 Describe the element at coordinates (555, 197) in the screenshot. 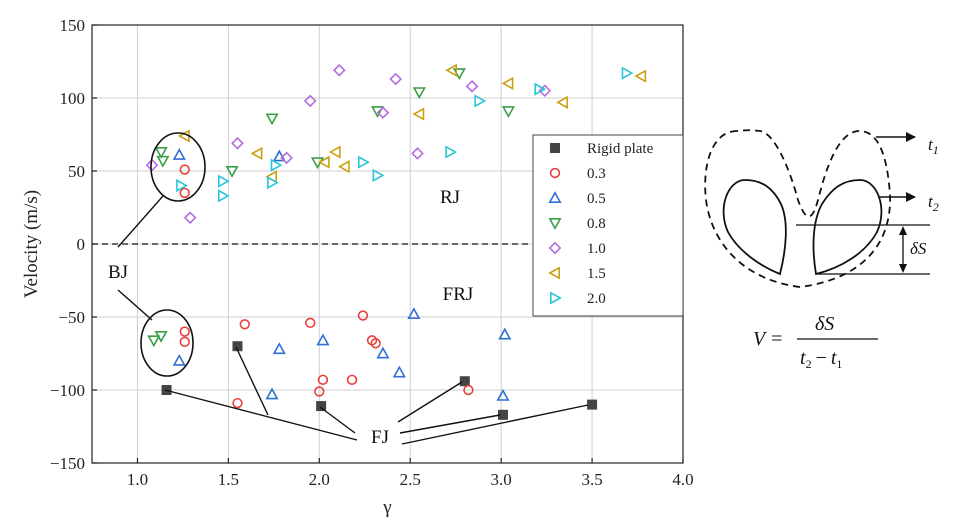

I see `legend-marker-triangle-up` at that location.